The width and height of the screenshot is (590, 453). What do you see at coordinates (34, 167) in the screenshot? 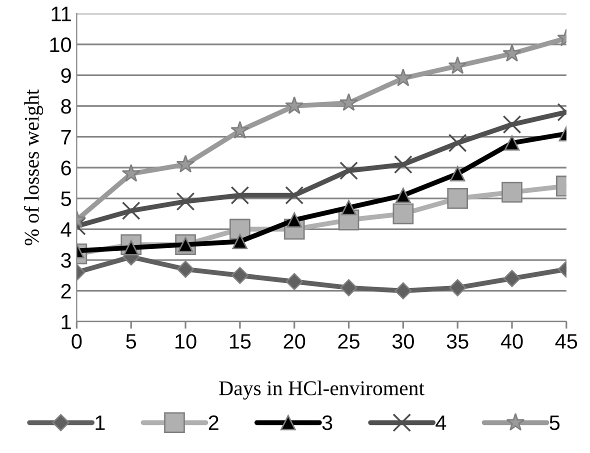
I see `y-axis-title: % of losses weight` at bounding box center [34, 167].